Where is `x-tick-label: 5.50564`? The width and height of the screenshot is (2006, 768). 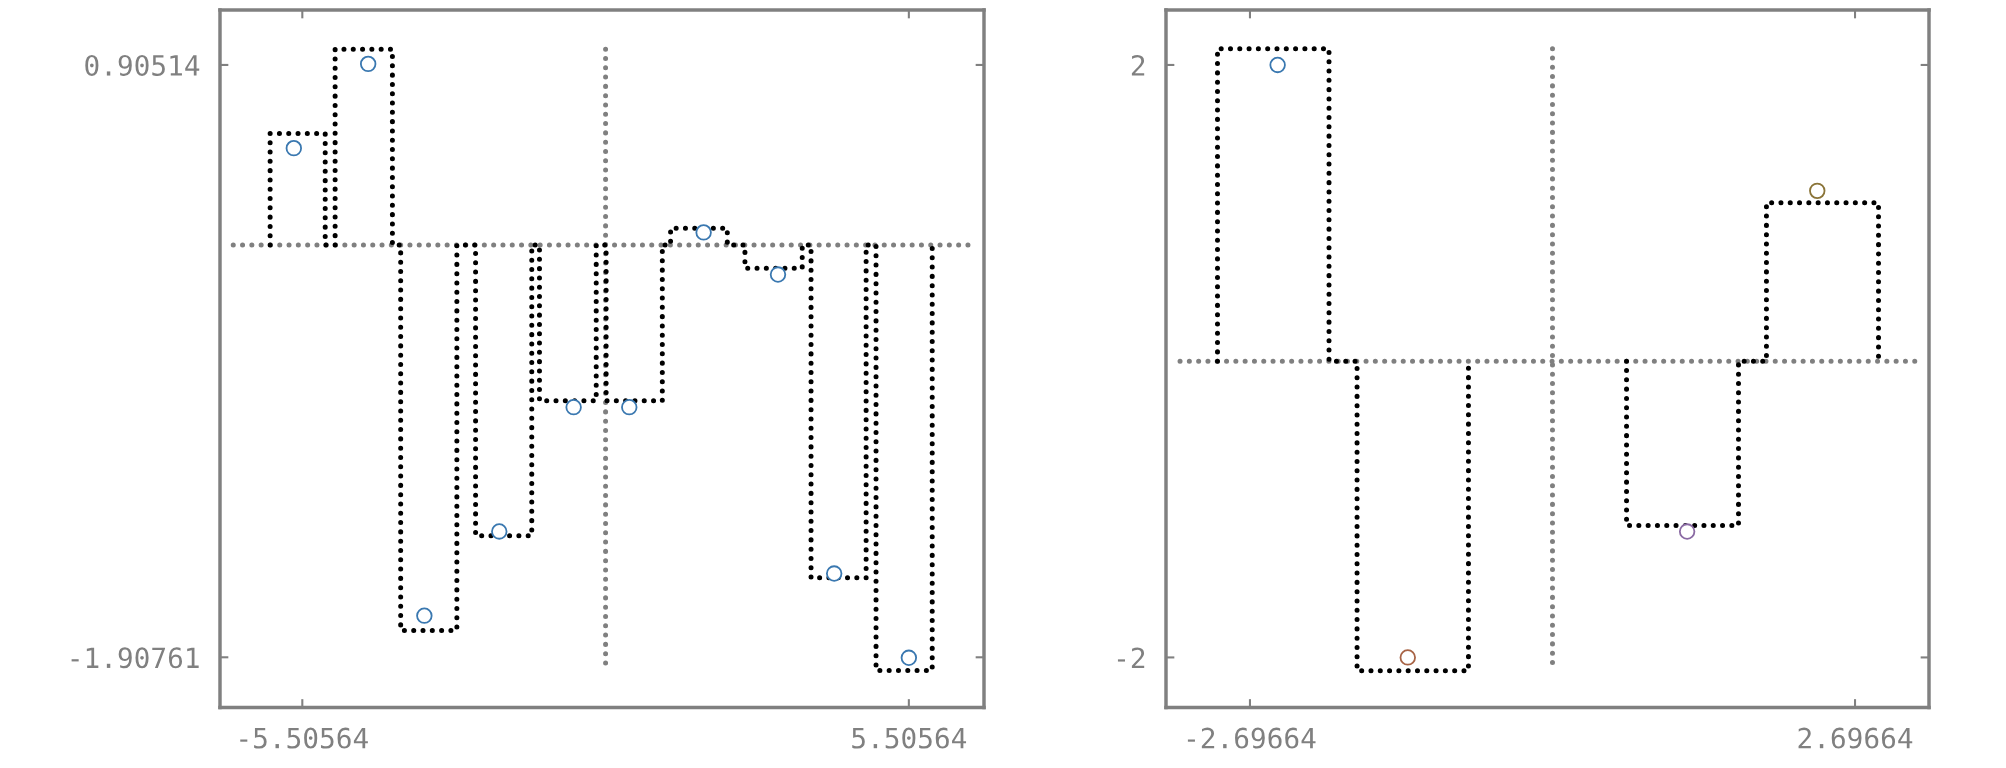
x-tick-label: 5.50564 is located at coordinates (909, 738).